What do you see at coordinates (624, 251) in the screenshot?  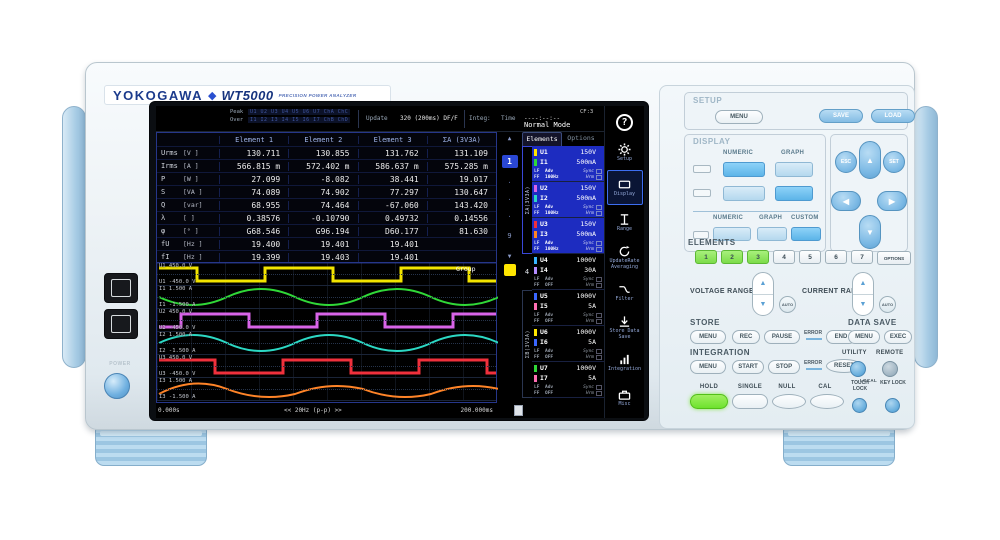 I see `refresh-icon` at bounding box center [624, 251].